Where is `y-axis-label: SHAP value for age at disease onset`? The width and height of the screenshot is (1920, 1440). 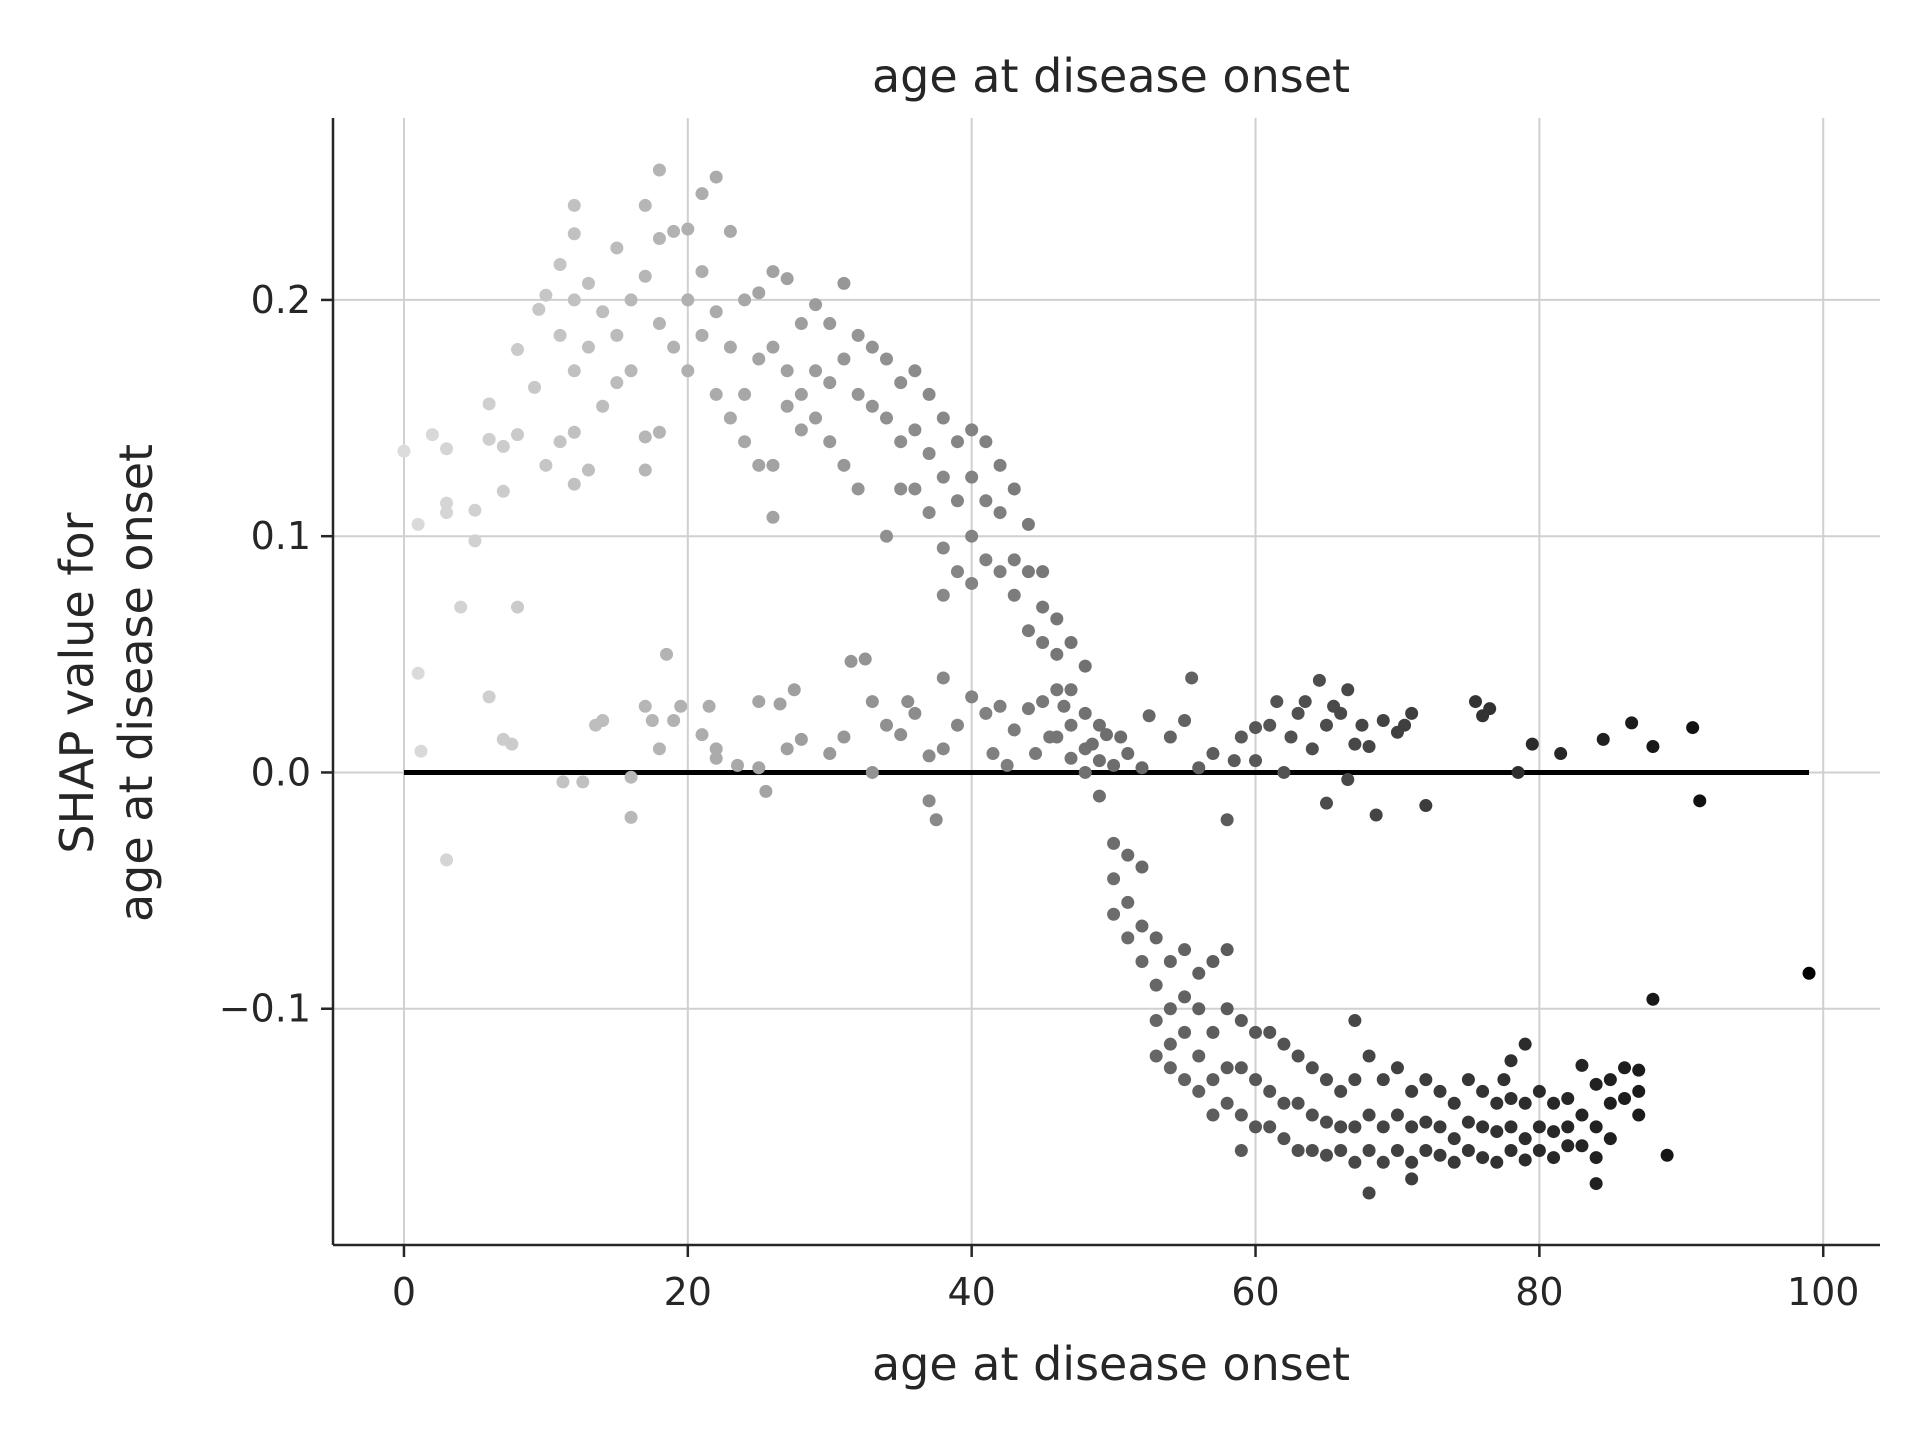 y-axis-label: SHAP value for age at disease onset is located at coordinates (106, 683).